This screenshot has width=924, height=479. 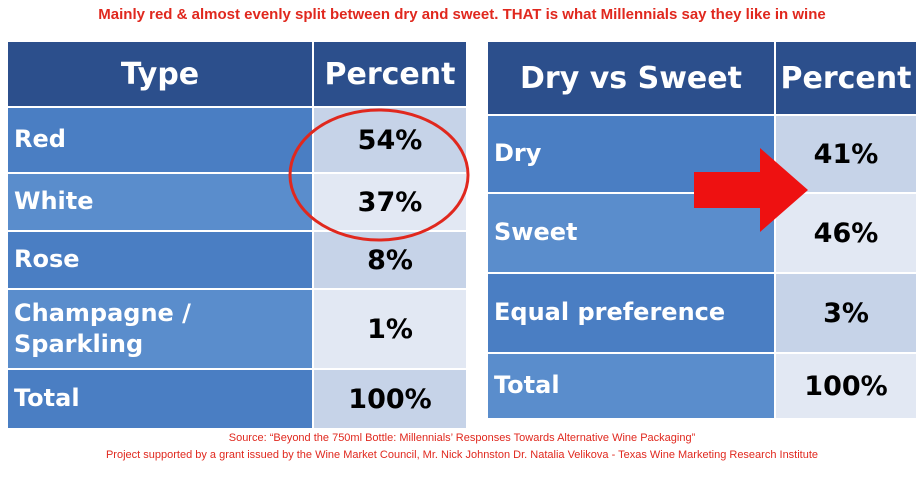 I want to click on row-value-champagne: 1%, so click(x=390, y=329).